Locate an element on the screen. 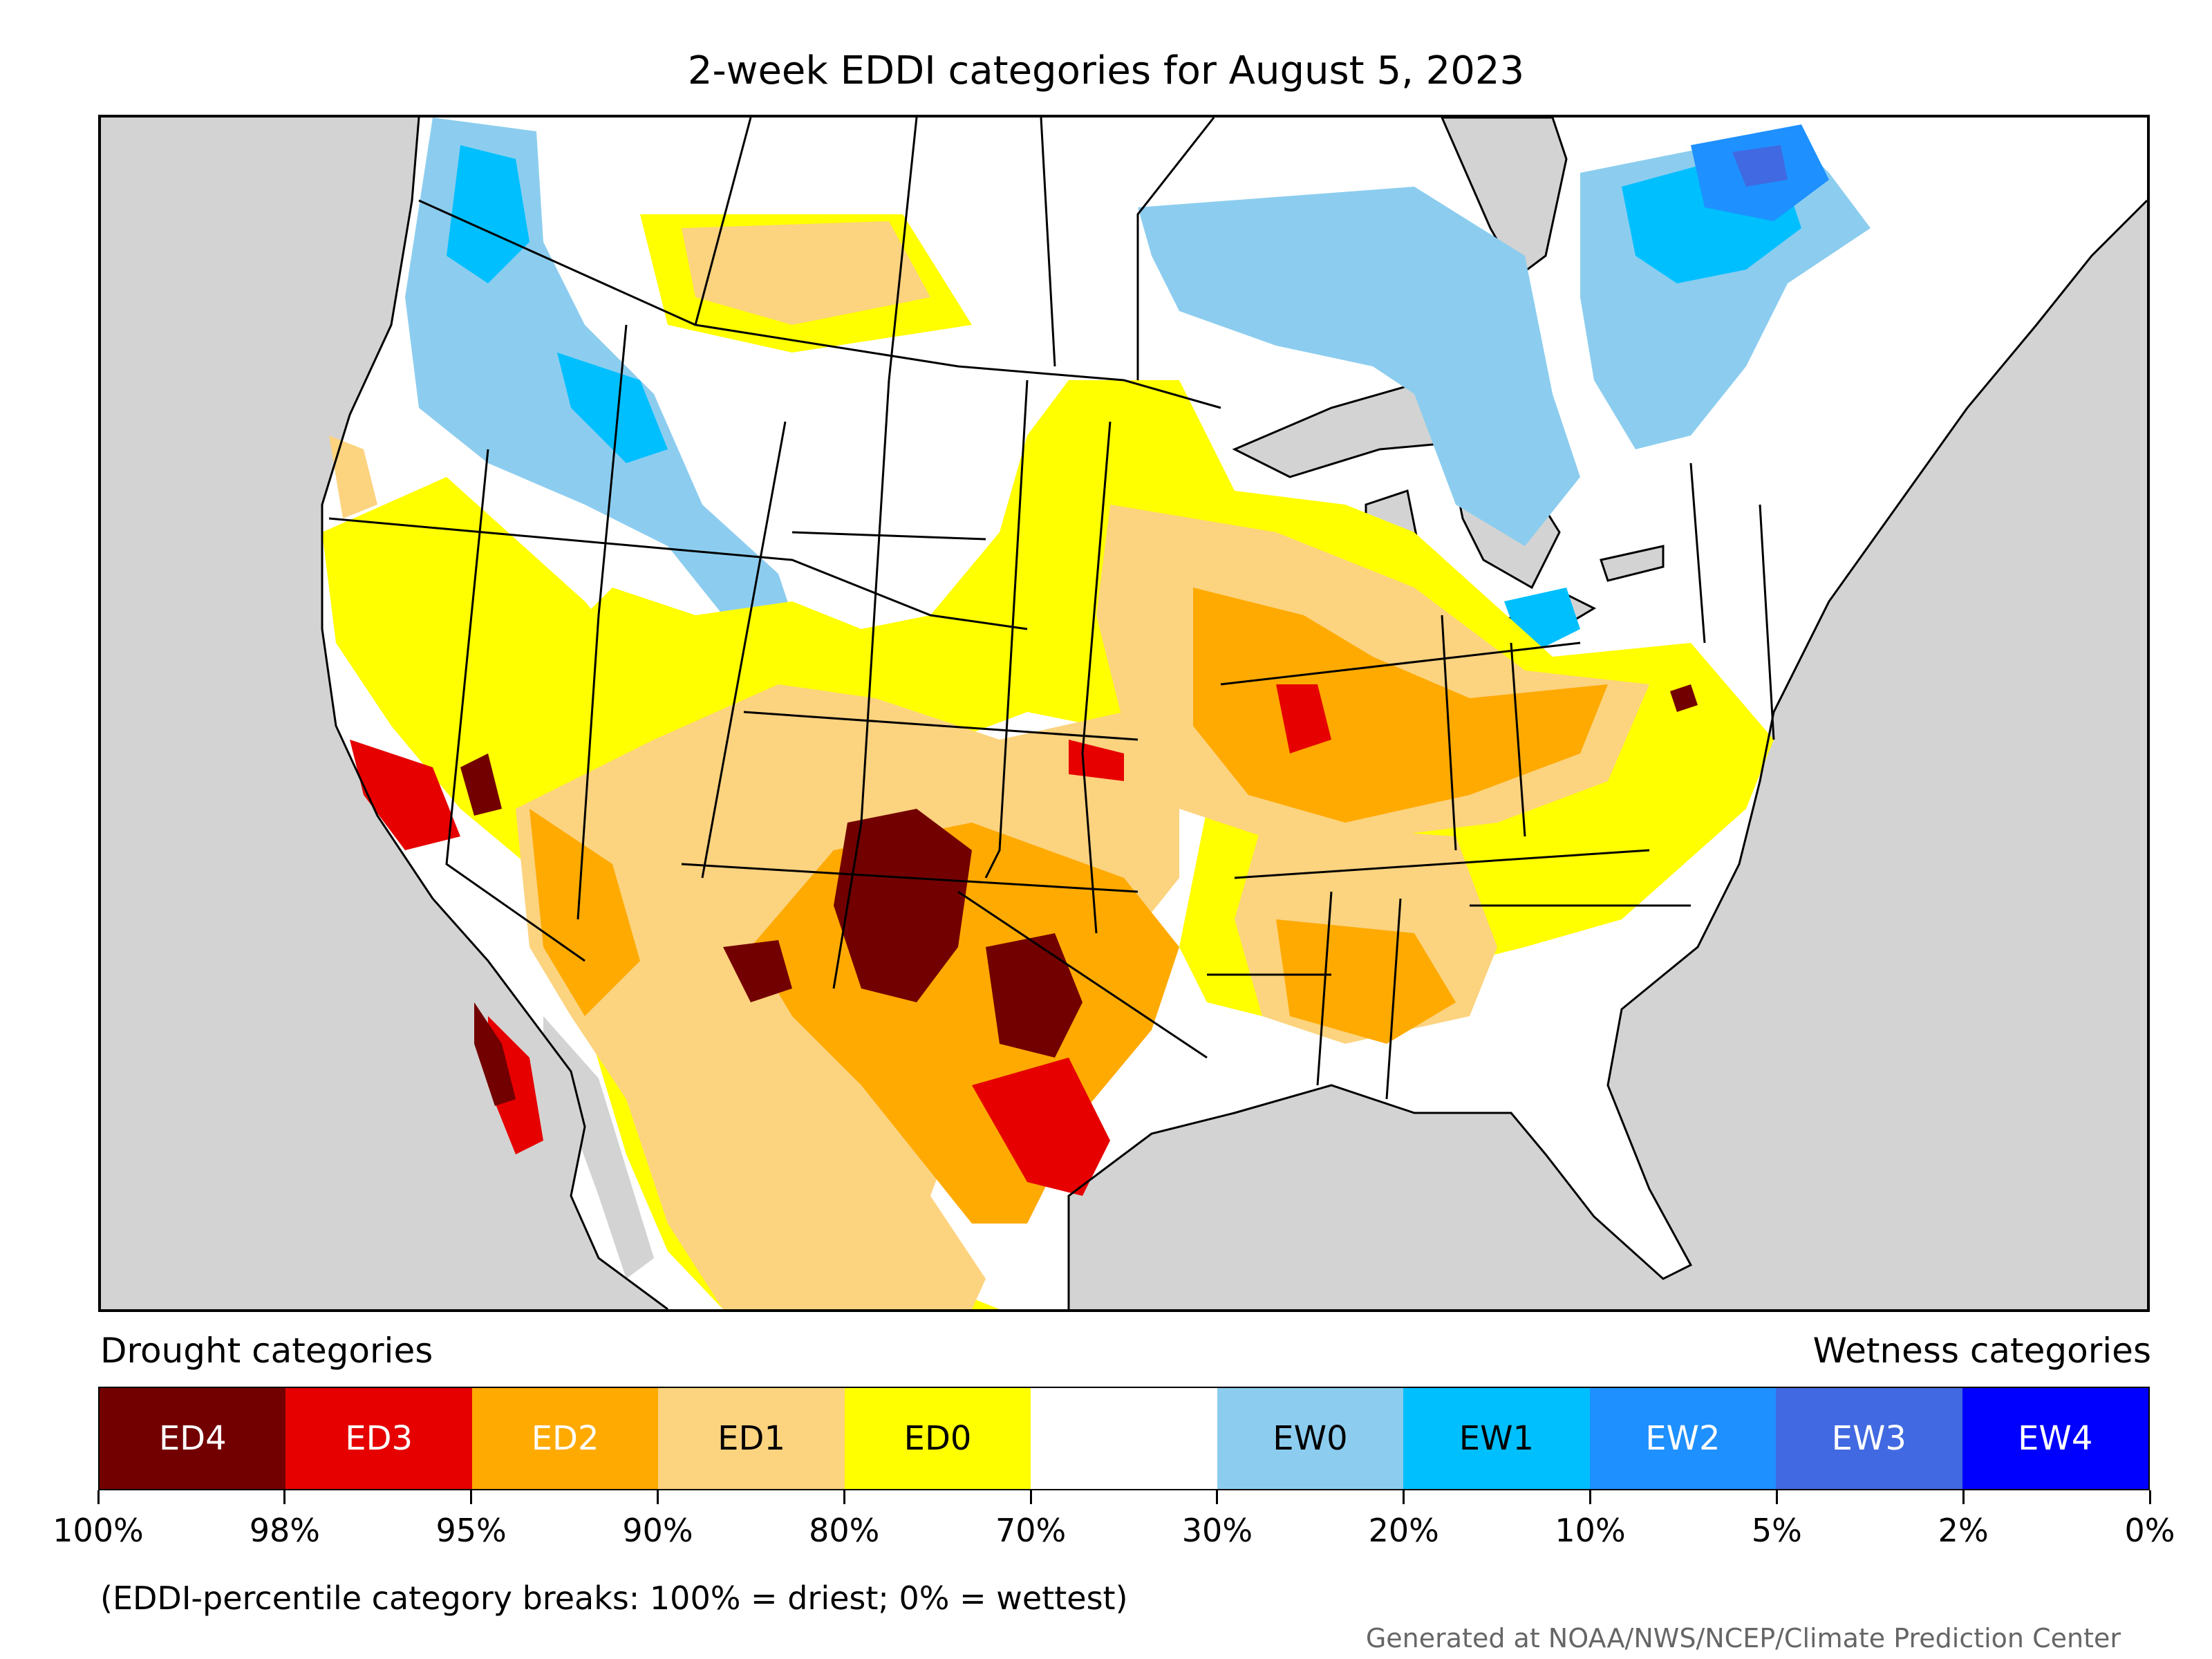 Image resolution: width=2212 pixels, height=1659 pixels. ew1-region-idaho is located at coordinates (612, 408).